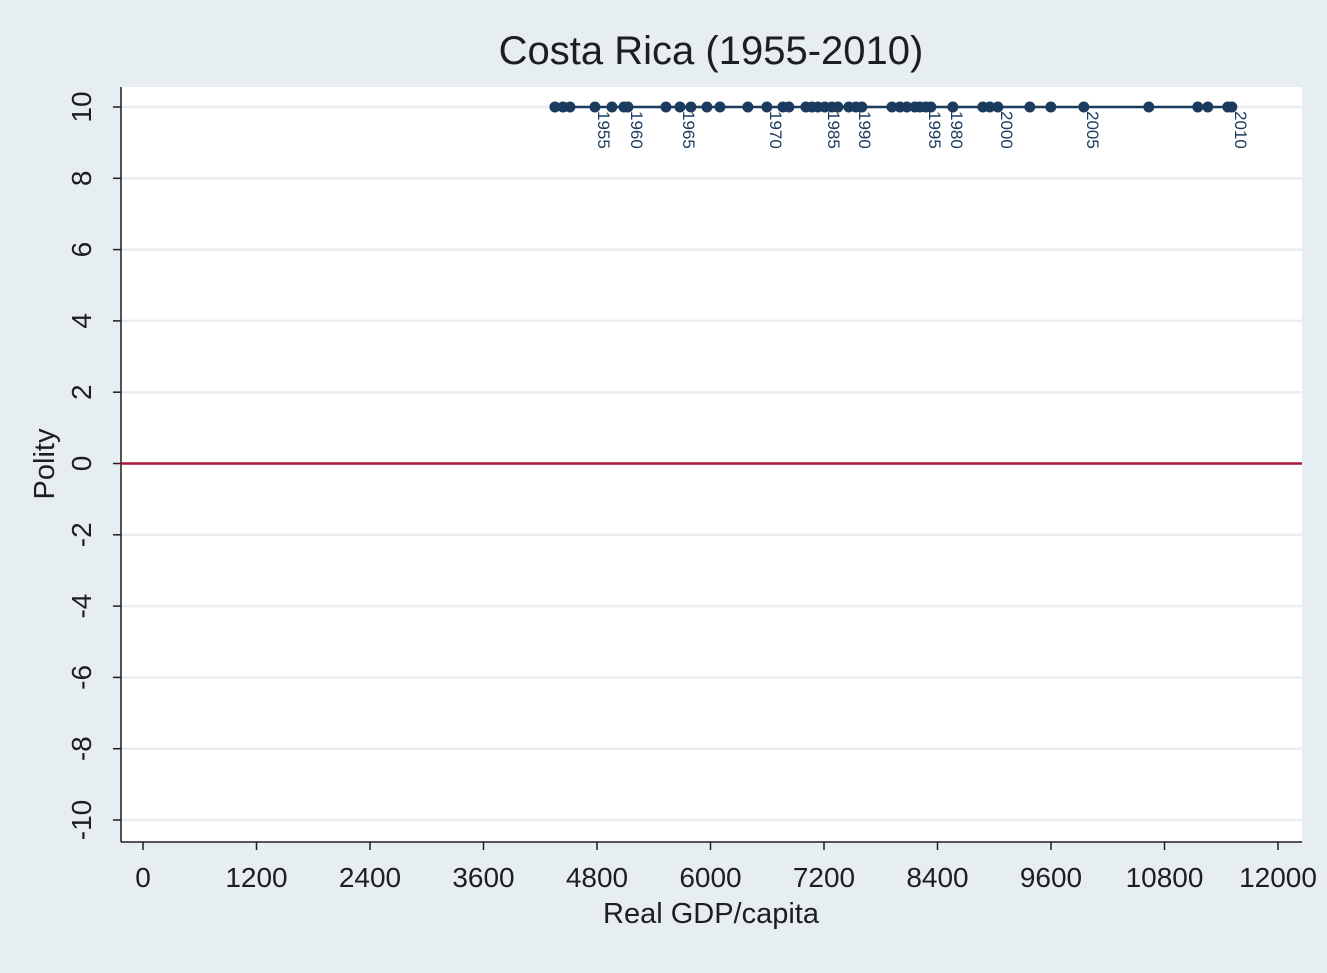  I want to click on data-point-label: 1960, so click(636, 130).